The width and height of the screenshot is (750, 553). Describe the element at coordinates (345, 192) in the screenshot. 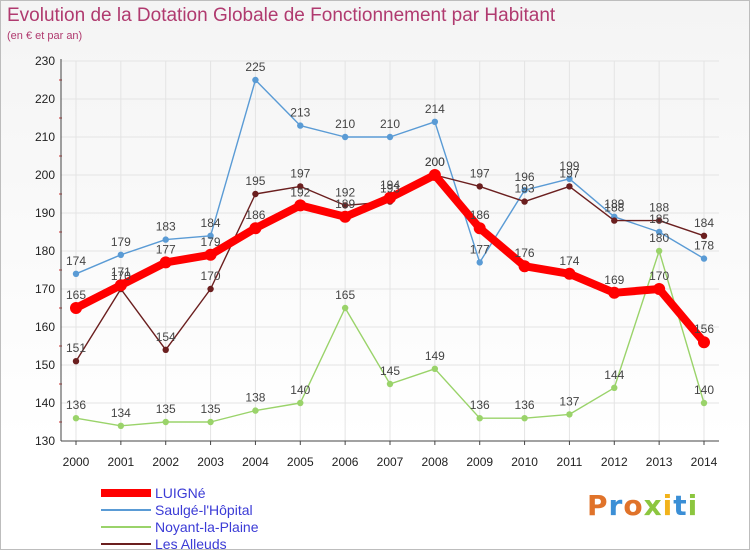

I see `data-label-alleuds: 192` at that location.